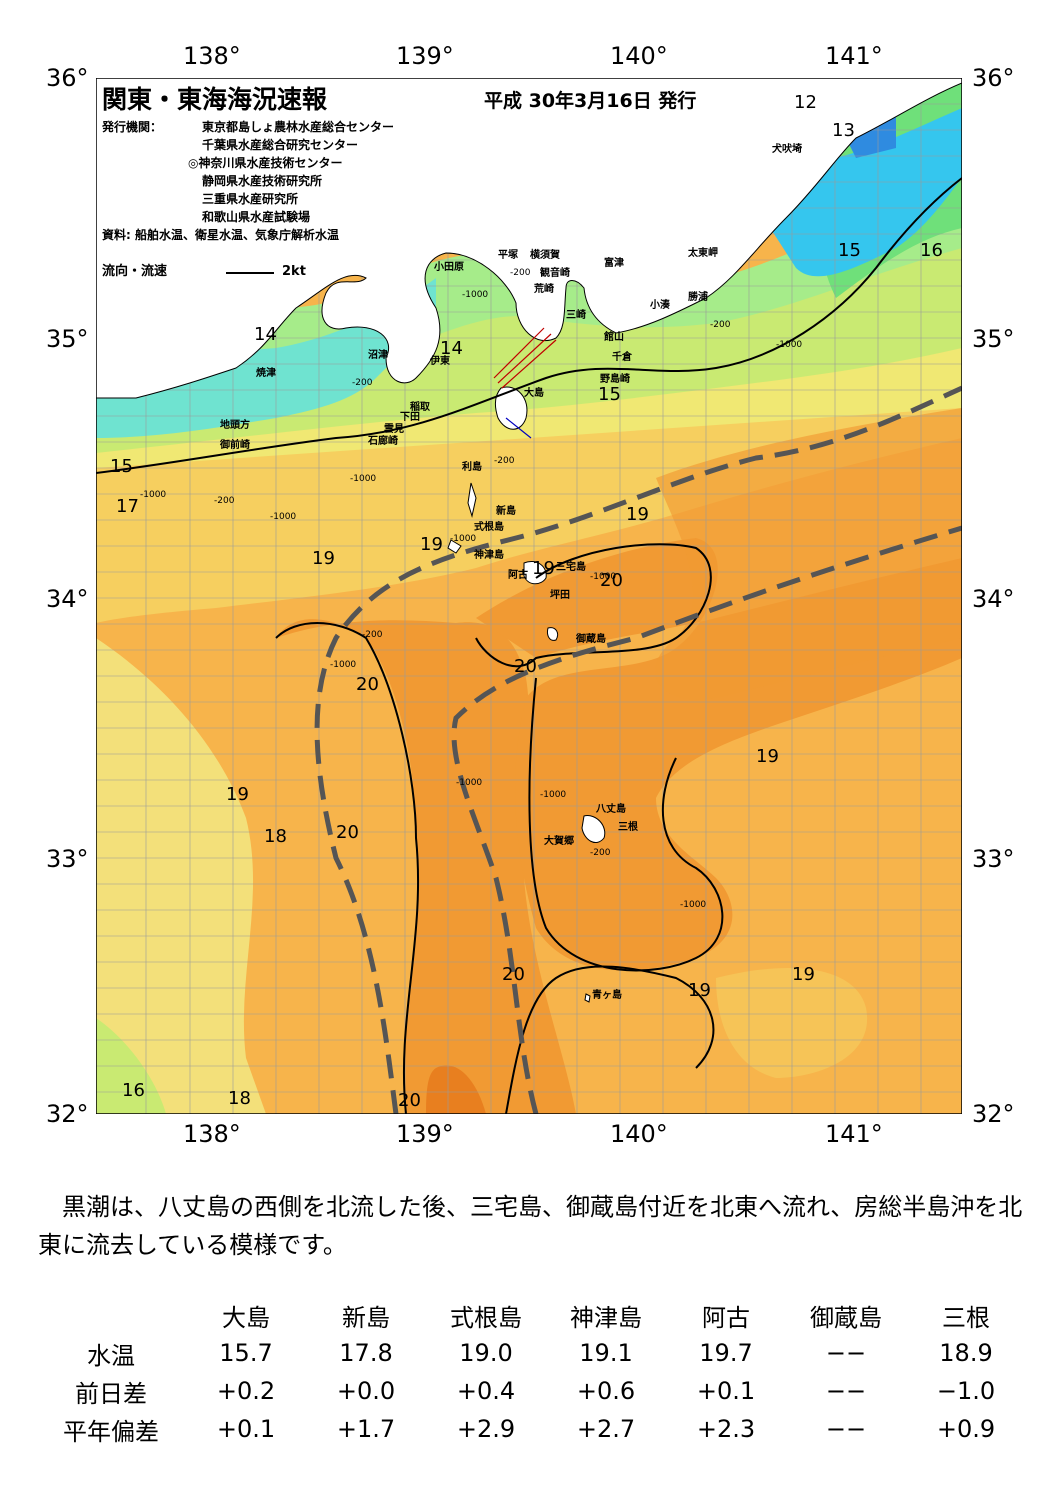 The width and height of the screenshot is (1064, 1503). What do you see at coordinates (525, 383) in the screenshot?
I see `current-vectors` at bounding box center [525, 383].